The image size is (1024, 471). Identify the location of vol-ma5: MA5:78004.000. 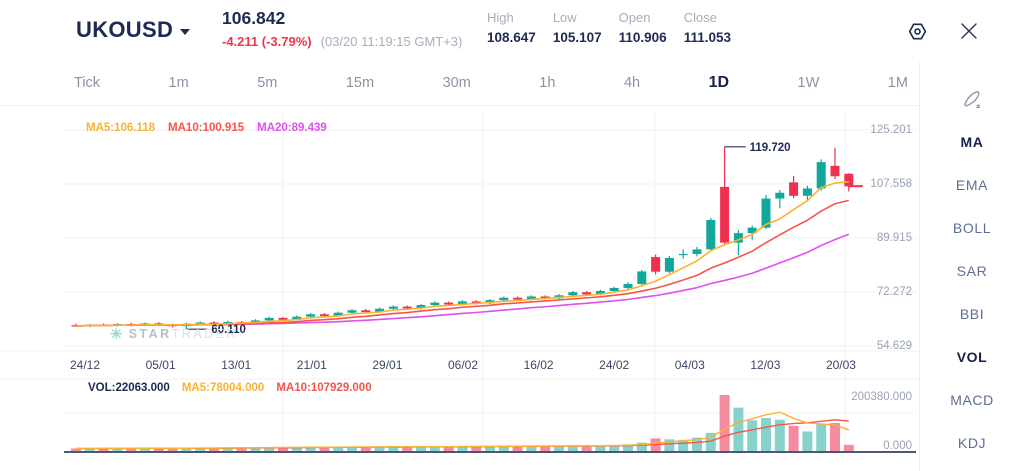
(223, 388).